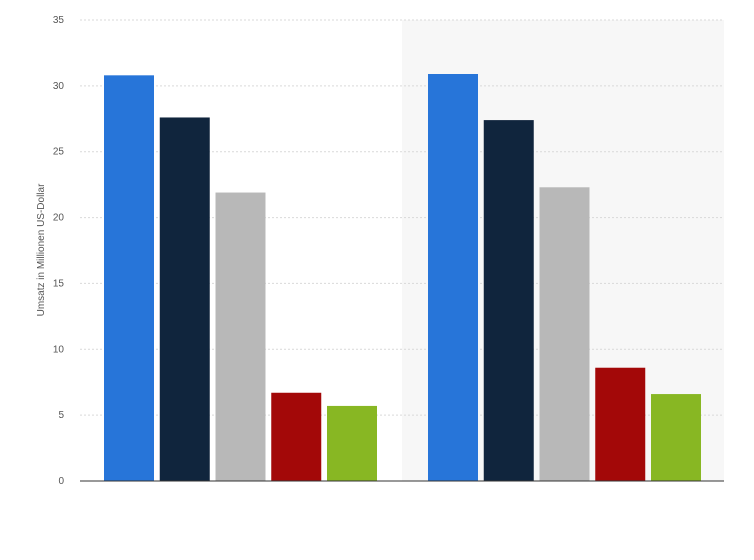 The height and width of the screenshot is (560, 754). I want to click on y-tick-label: 0, so click(61, 481).